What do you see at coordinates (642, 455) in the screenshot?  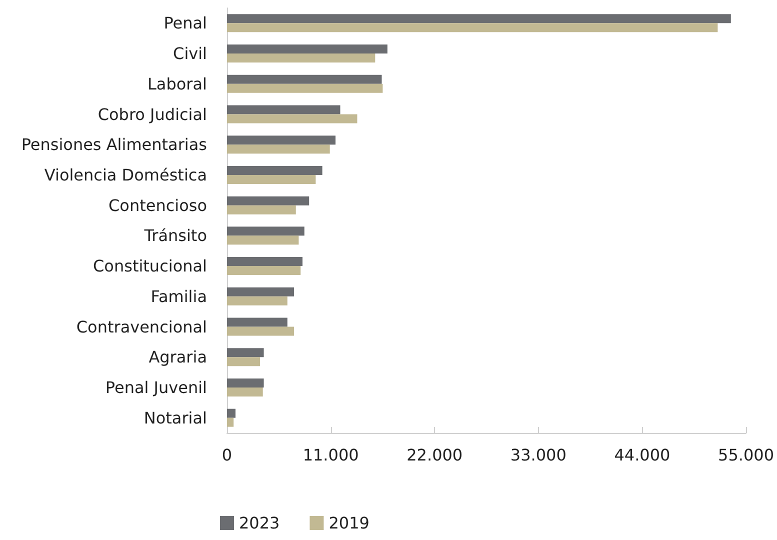 I see `x-tick-label: 44.000` at bounding box center [642, 455].